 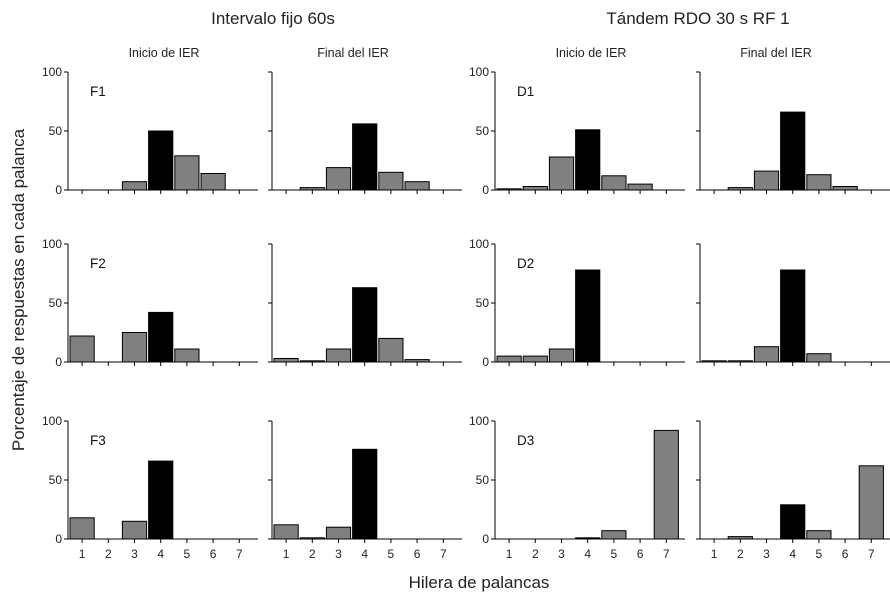 I want to click on panel-id-D3: D3, so click(x=525, y=440).